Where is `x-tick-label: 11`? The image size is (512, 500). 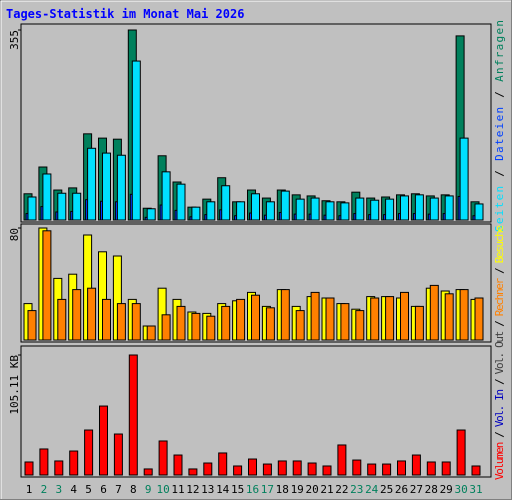 x-tick-label: 11 is located at coordinates (177, 489).